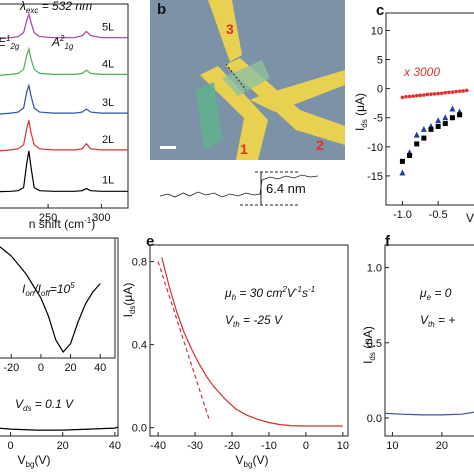 The image size is (474, 474). What do you see at coordinates (441, 293) in the screenshot?
I see `text-part: = 0` at bounding box center [441, 293].